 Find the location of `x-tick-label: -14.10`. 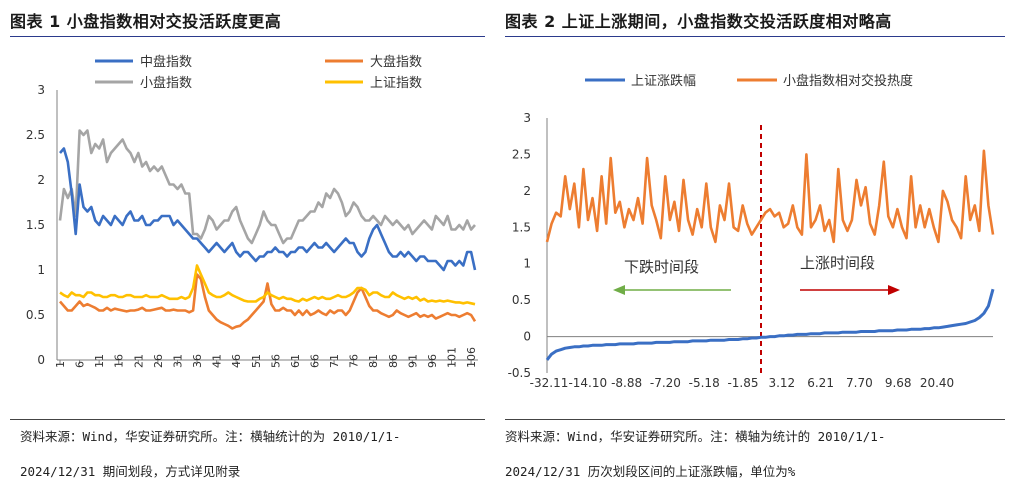

x-tick-label: -14.10 is located at coordinates (587, 383).